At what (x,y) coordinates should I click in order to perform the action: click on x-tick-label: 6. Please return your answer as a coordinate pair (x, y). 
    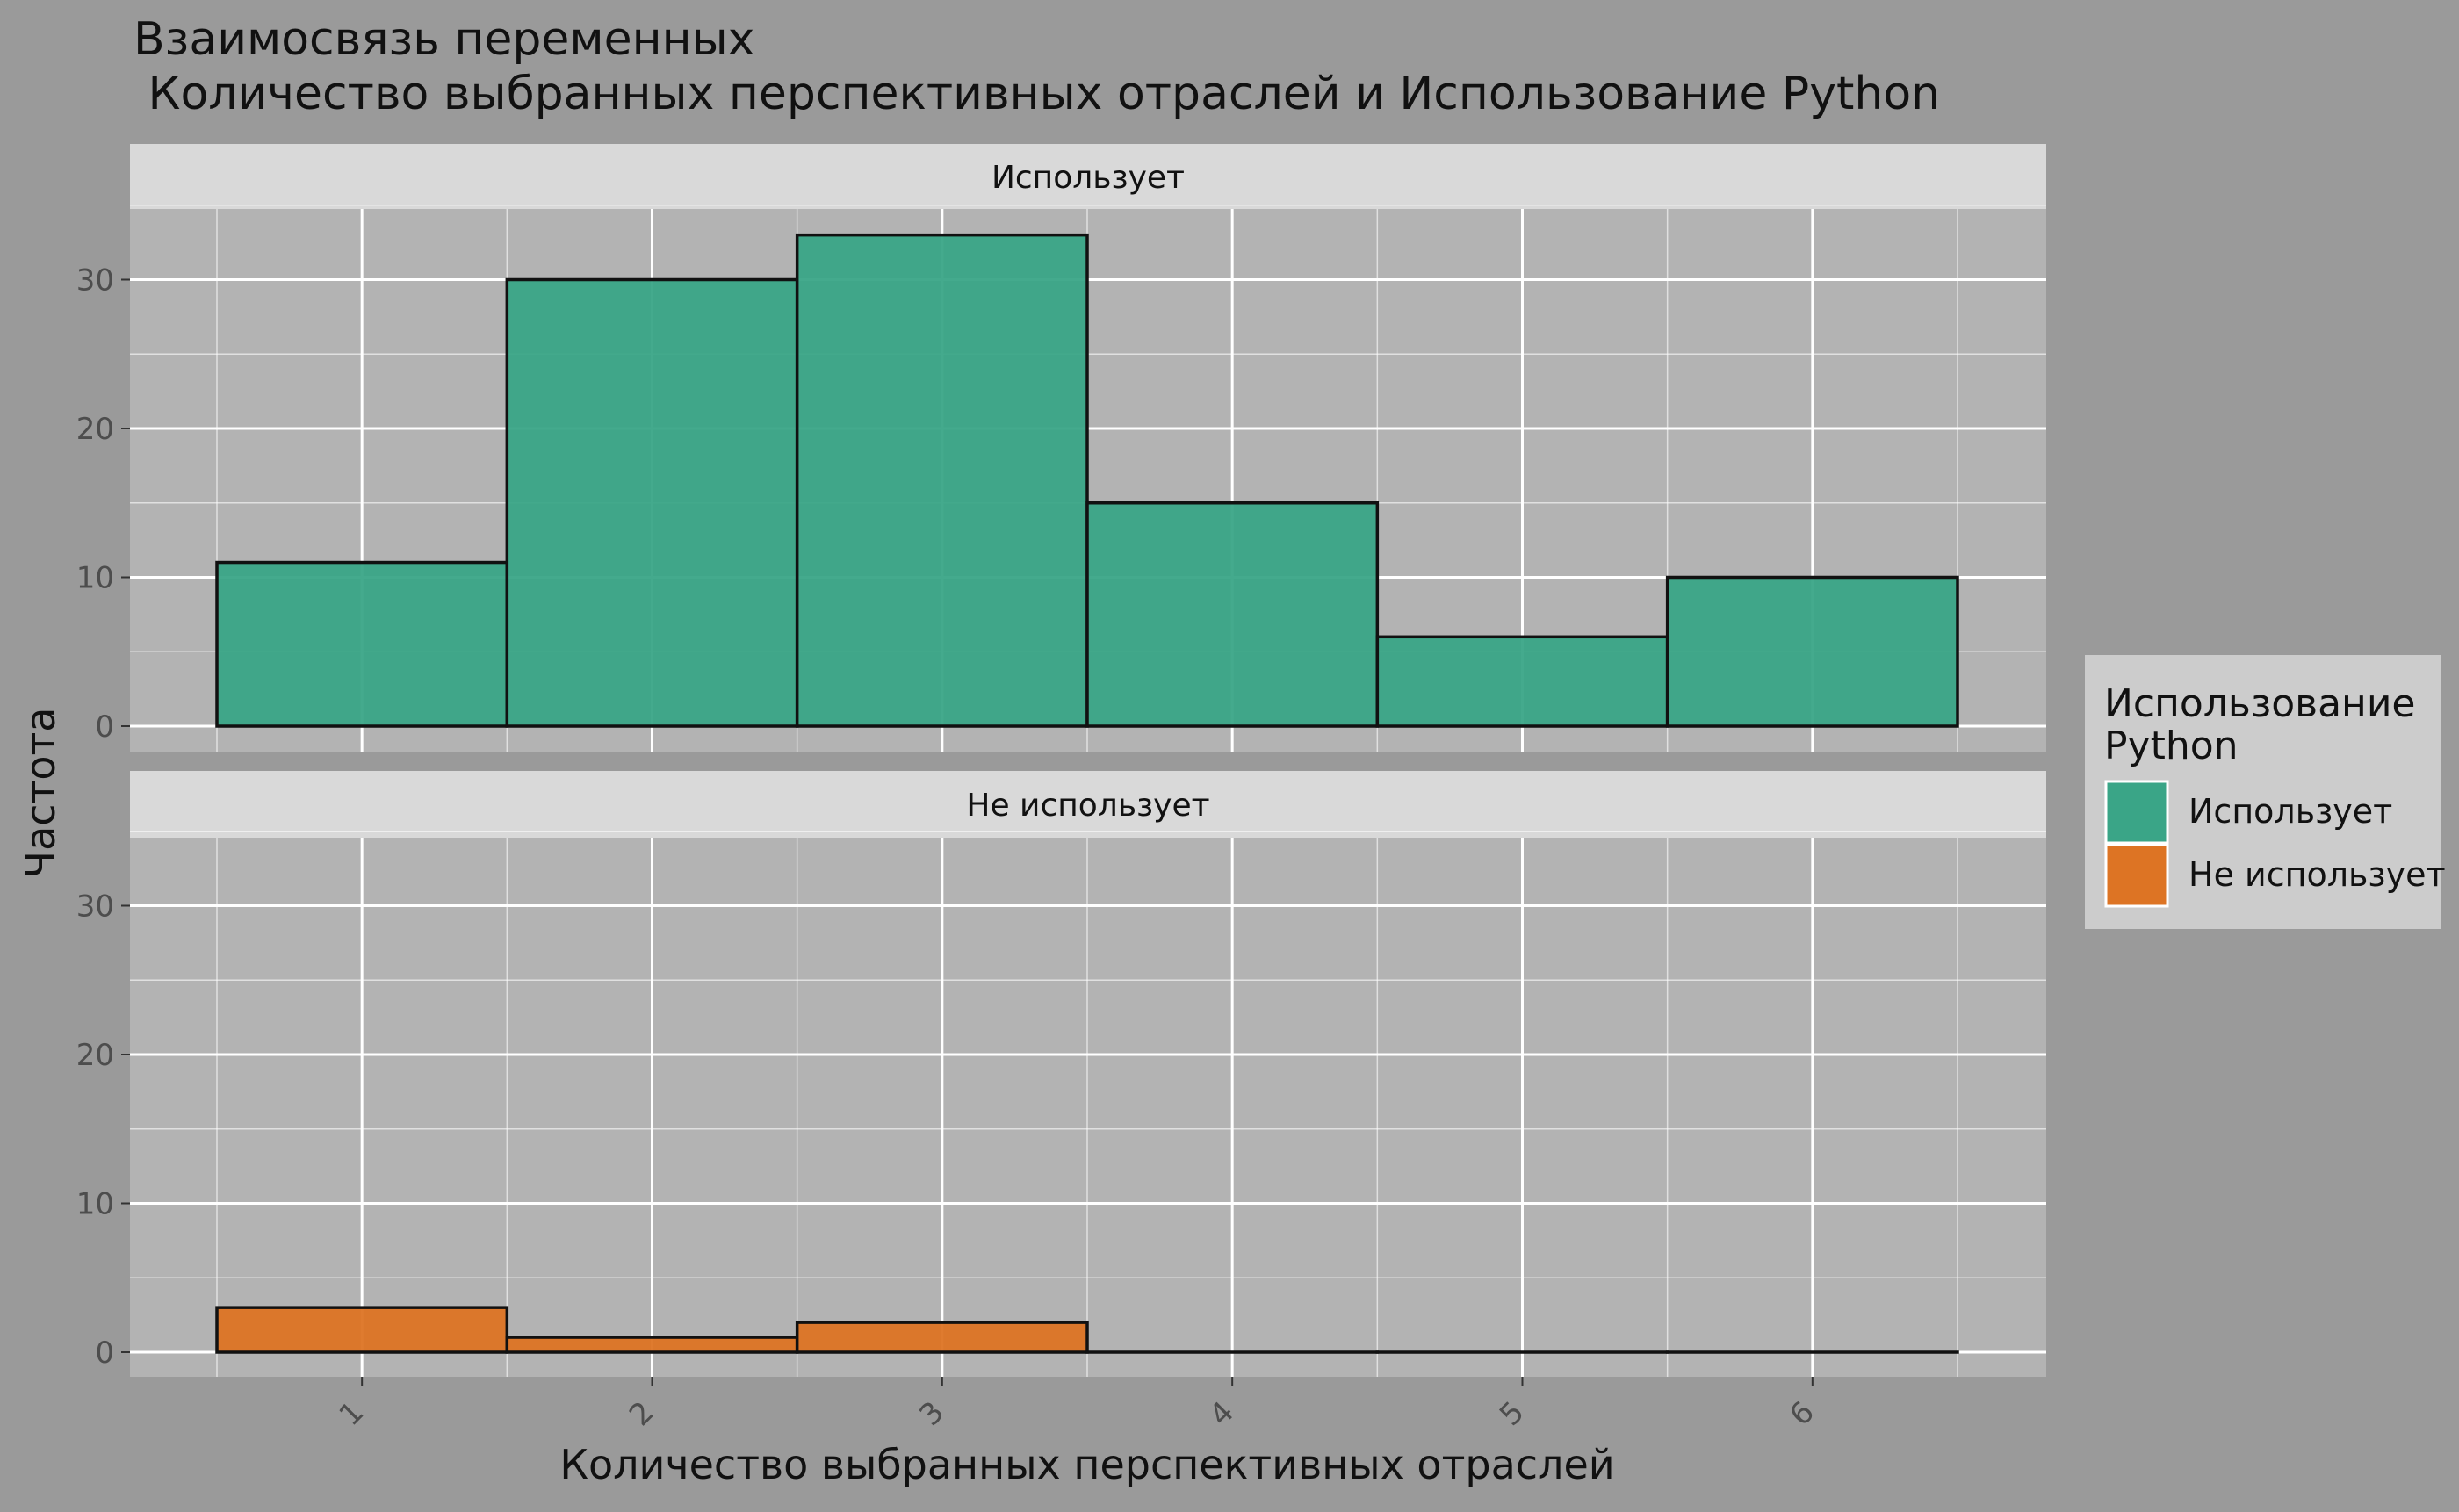
    Looking at the image, I should click on (1802, 1413).